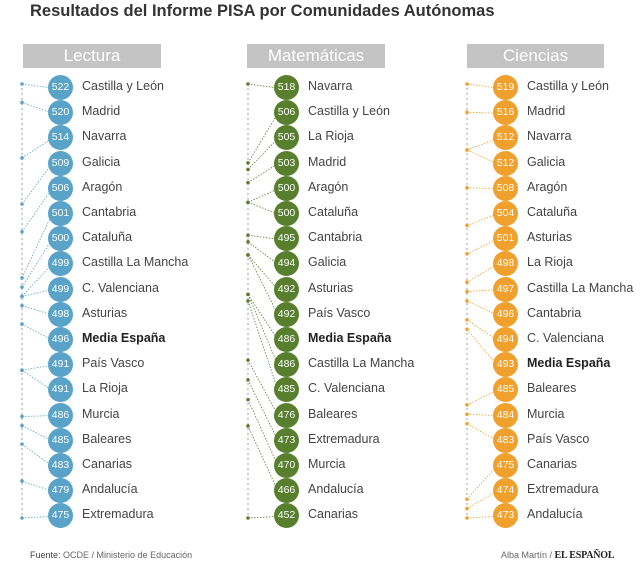  What do you see at coordinates (546, 413) in the screenshot?
I see `region-name: Murcia` at bounding box center [546, 413].